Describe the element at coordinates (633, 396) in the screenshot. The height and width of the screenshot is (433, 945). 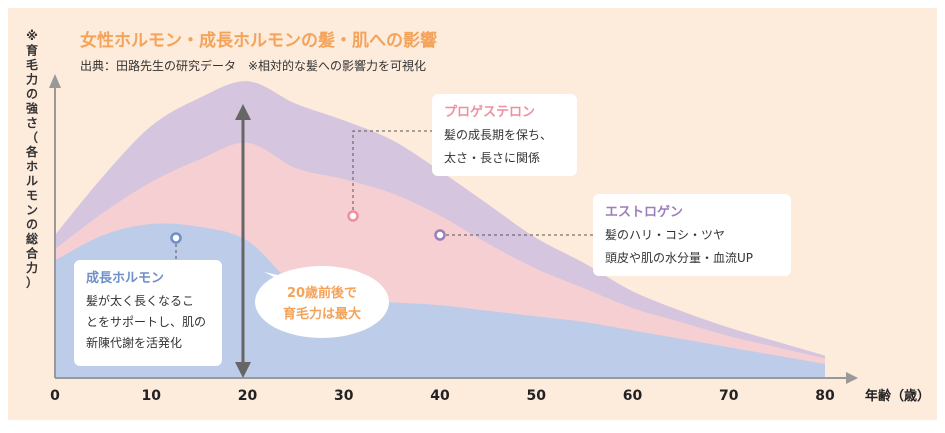
I see `x-tick-label: 60` at that location.